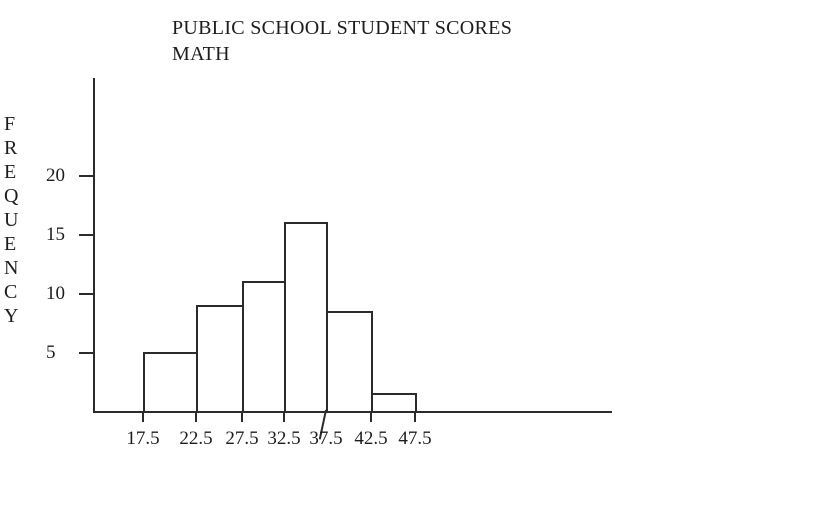  I want to click on y-axis-label-letter: N, so click(11, 268).